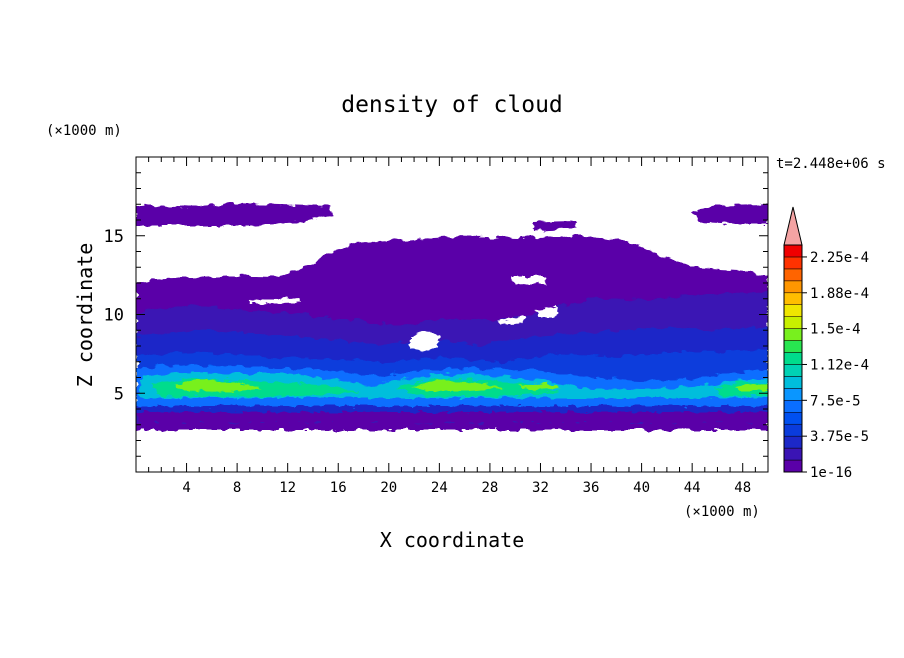  What do you see at coordinates (235, 214) in the screenshot?
I see `upper-cloud-patch-left` at bounding box center [235, 214].